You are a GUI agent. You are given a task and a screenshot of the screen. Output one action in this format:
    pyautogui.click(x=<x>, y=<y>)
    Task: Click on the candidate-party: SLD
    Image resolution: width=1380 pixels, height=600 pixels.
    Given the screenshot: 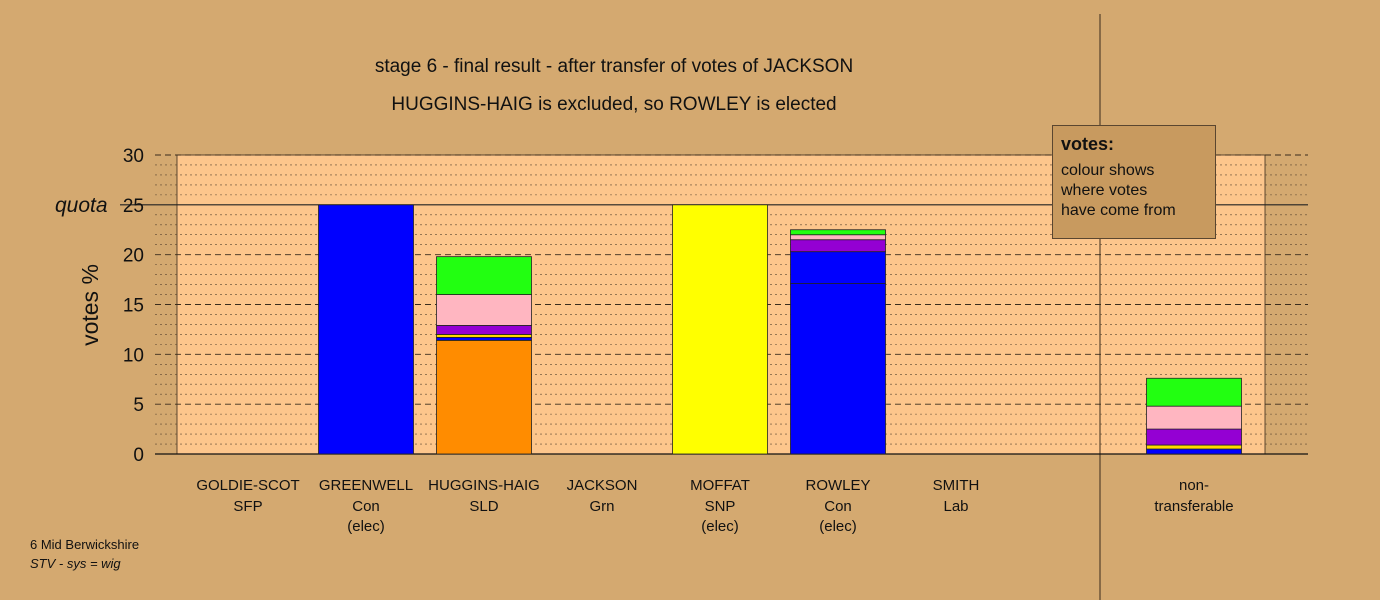 What is the action you would take?
    pyautogui.click(x=483, y=506)
    